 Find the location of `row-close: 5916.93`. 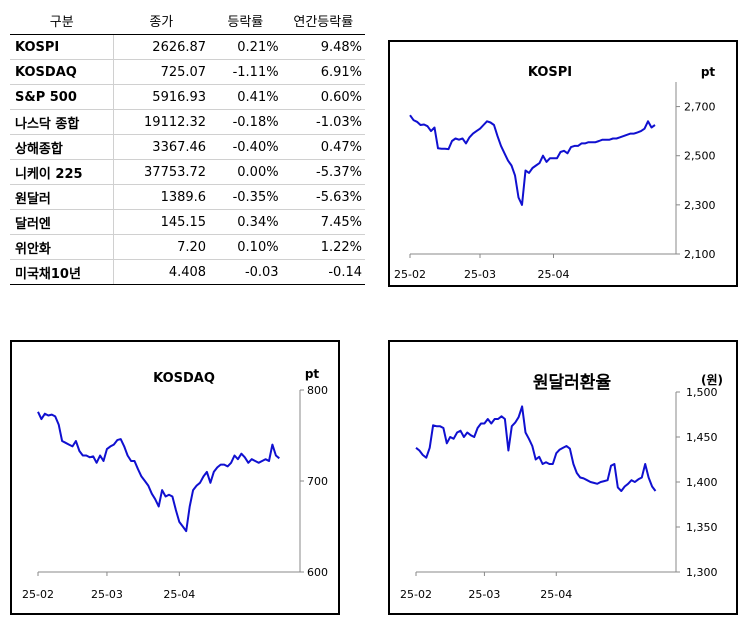

row-close: 5916.93 is located at coordinates (161, 97).